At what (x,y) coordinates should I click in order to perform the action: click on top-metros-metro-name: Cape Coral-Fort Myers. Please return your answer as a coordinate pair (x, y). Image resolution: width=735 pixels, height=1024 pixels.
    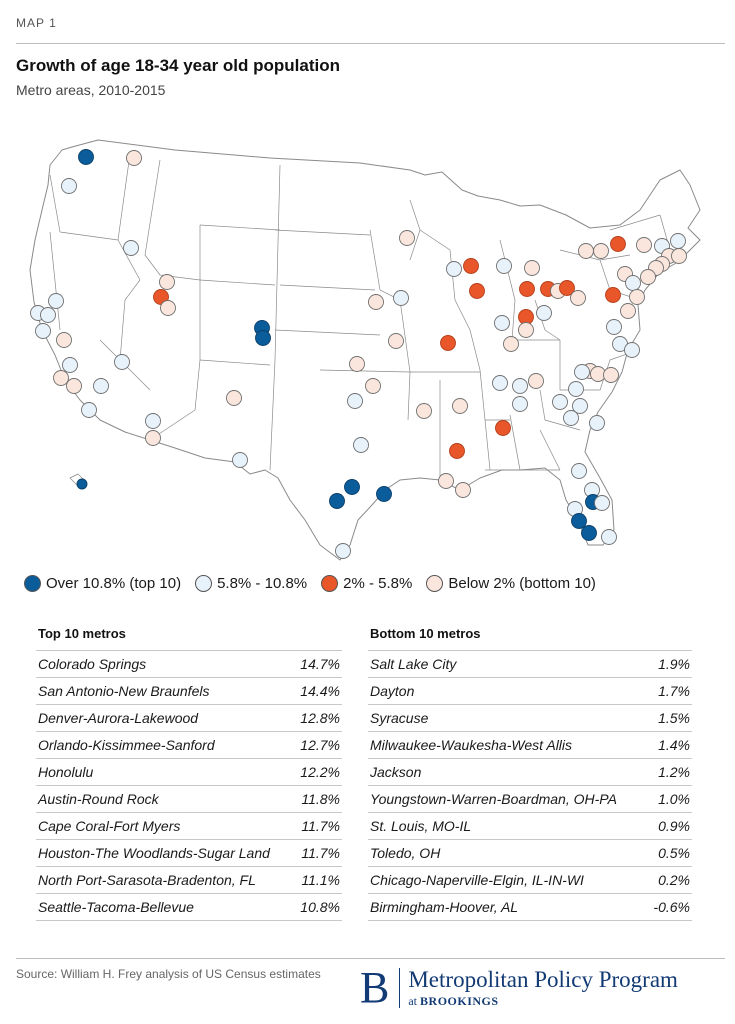
    Looking at the image, I should click on (109, 826).